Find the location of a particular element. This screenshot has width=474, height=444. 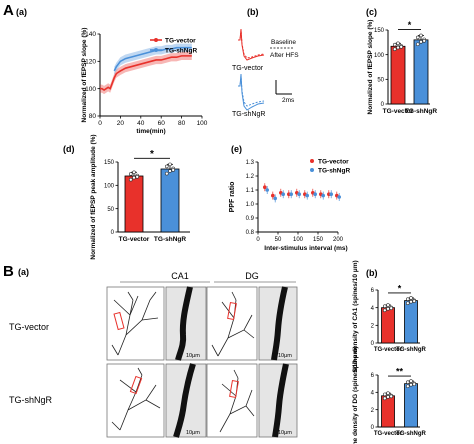

legend-label-tg-vector: TG-vector is located at coordinates (333, 162).